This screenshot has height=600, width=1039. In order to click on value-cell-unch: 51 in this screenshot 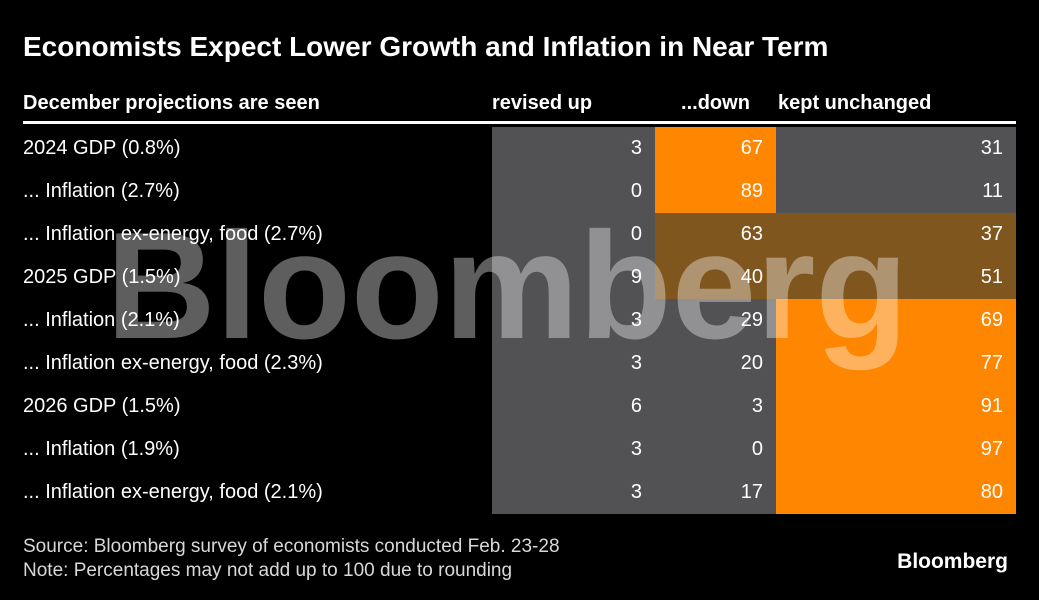, I will do `click(896, 277)`.